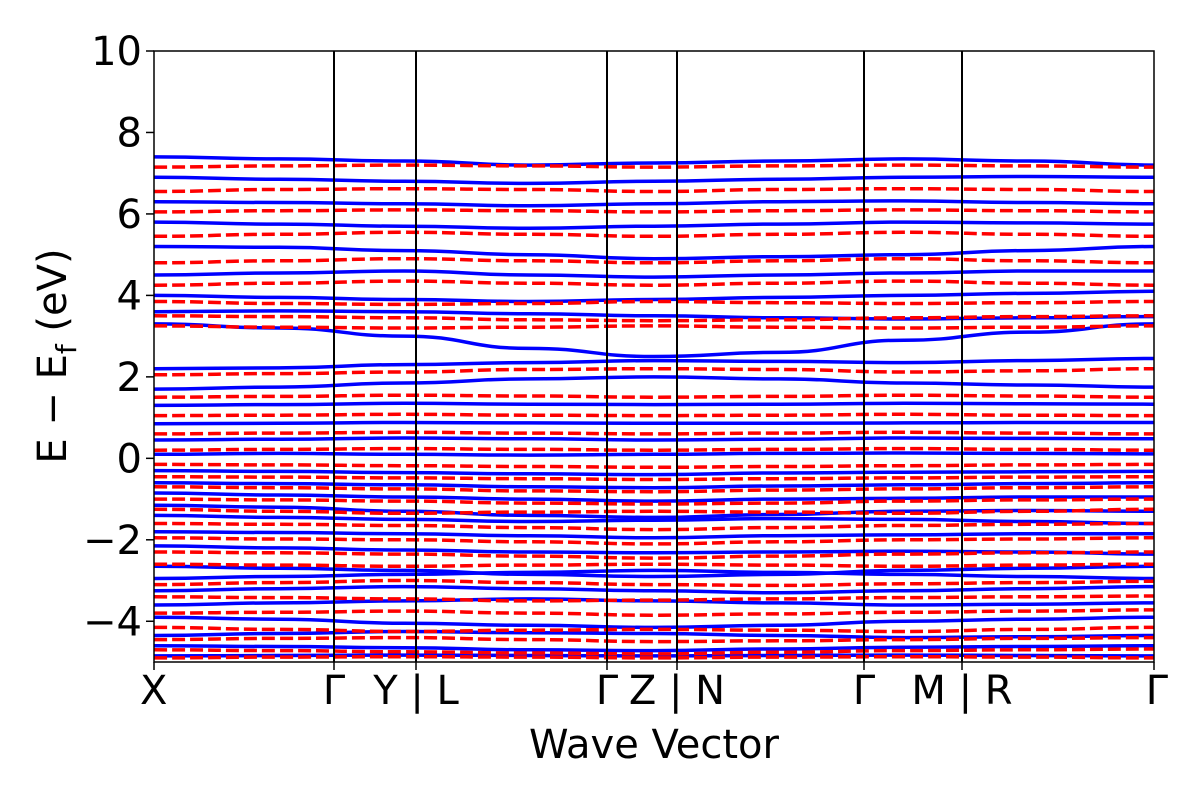 The height and width of the screenshot is (800, 1200). What do you see at coordinates (66, 348) in the screenshot?
I see `y-axis-label-subscript: f` at bounding box center [66, 348].